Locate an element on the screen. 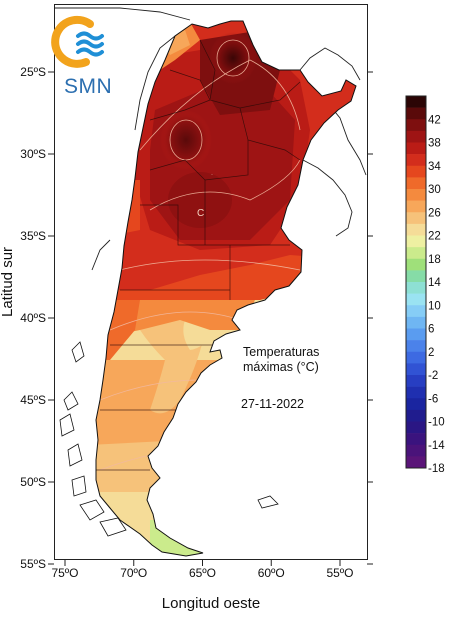 This screenshot has height=628, width=460. legend-label: 42 is located at coordinates (434, 120).